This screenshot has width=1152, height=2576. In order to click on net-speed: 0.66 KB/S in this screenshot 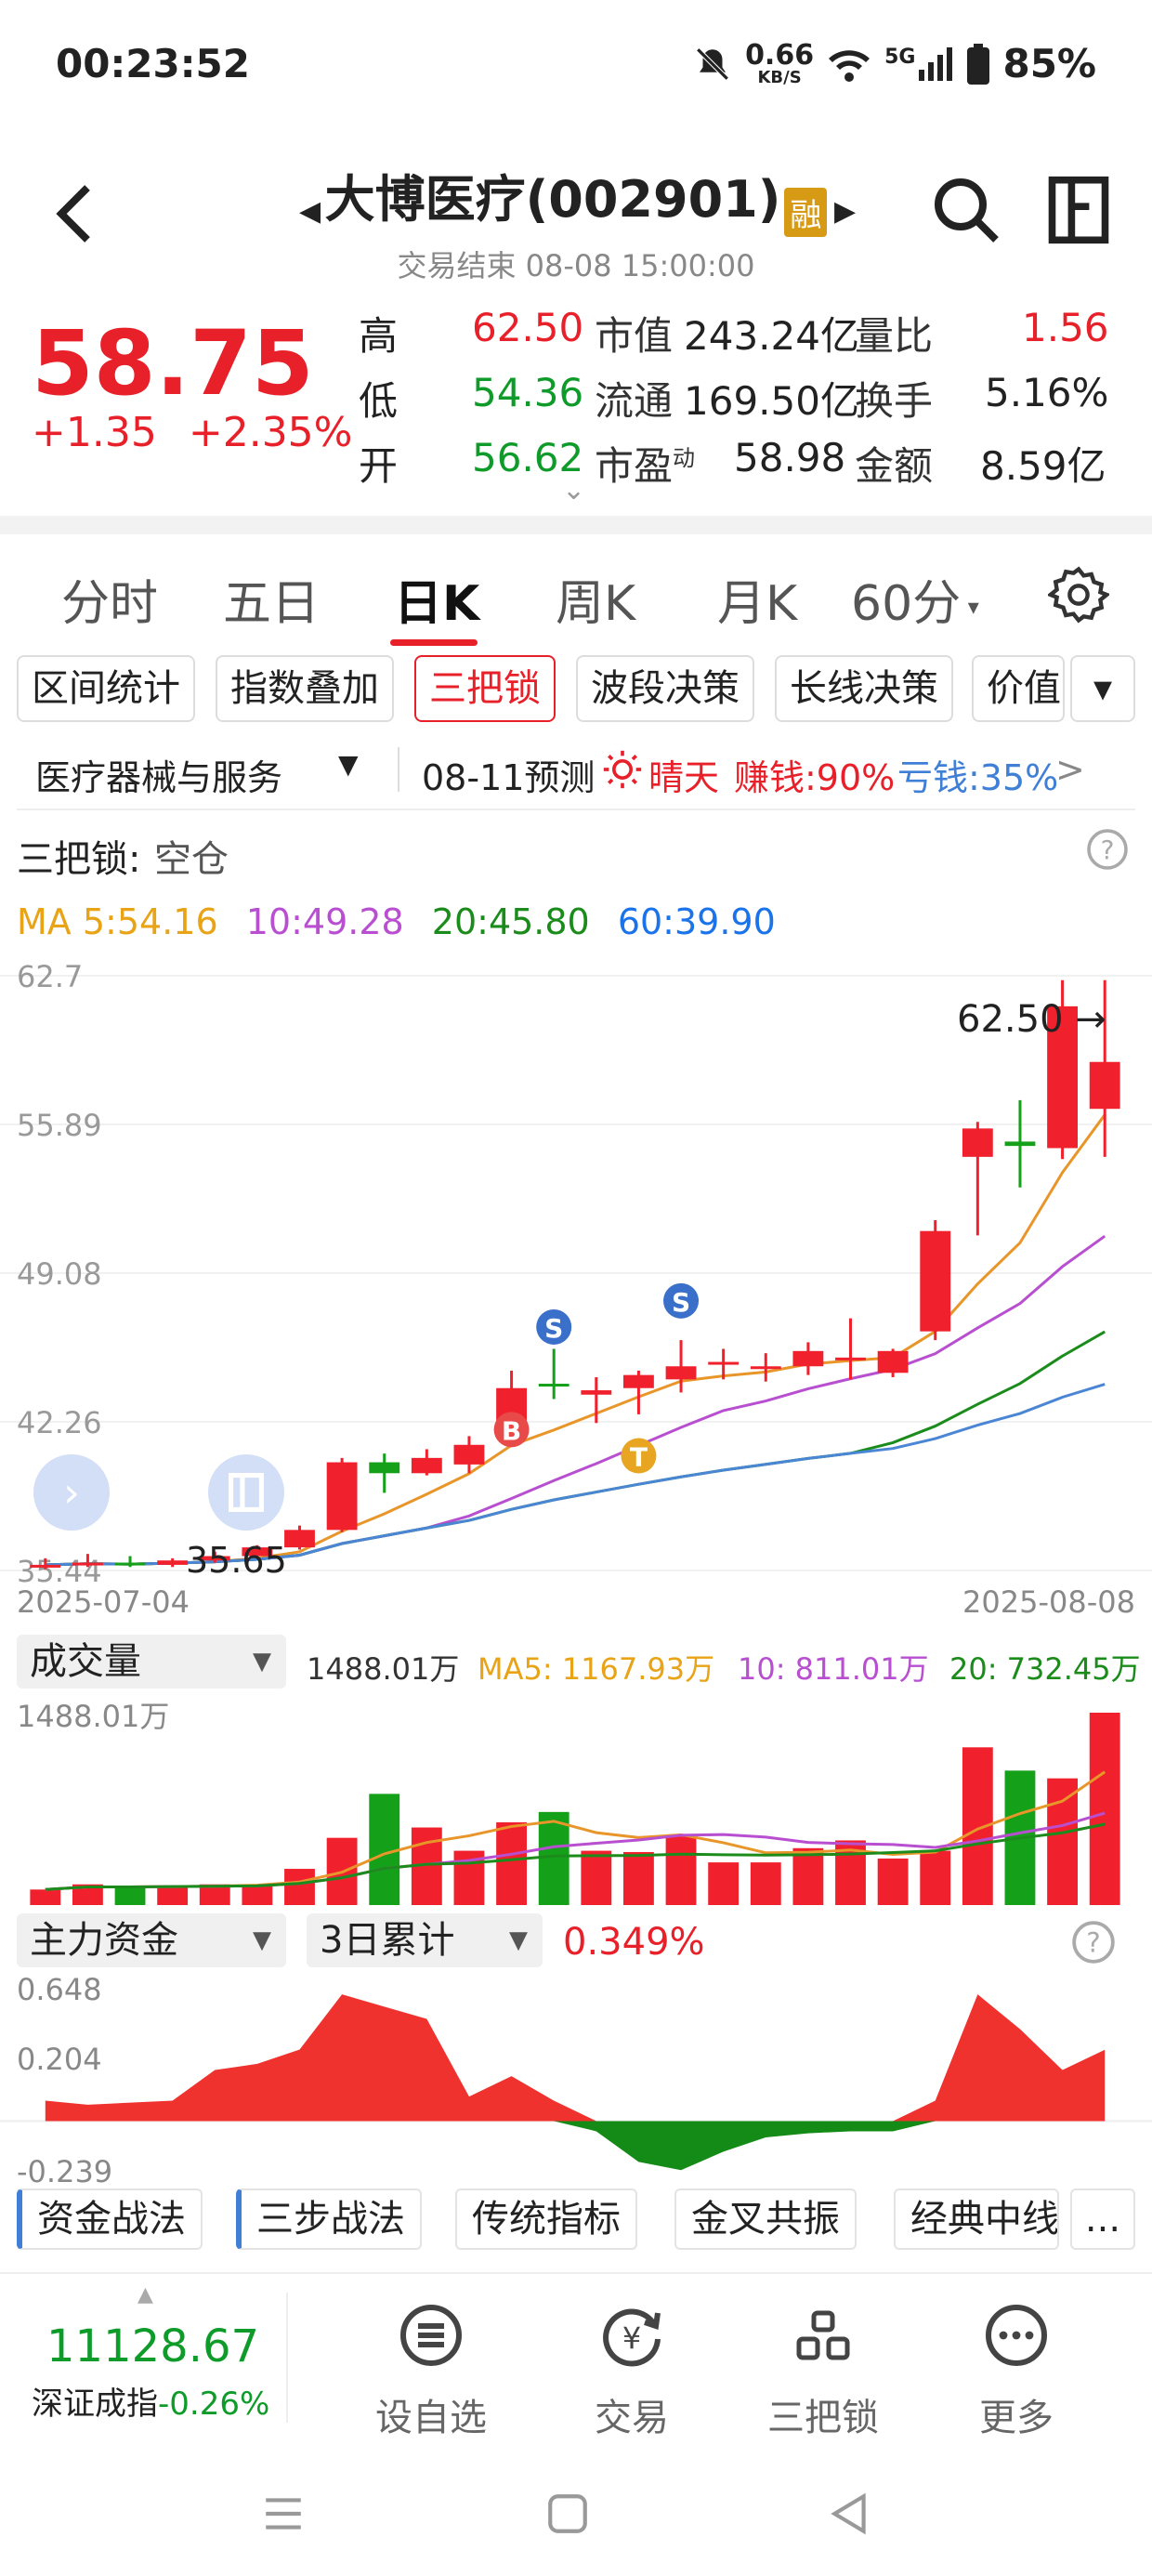, I will do `click(779, 63)`.